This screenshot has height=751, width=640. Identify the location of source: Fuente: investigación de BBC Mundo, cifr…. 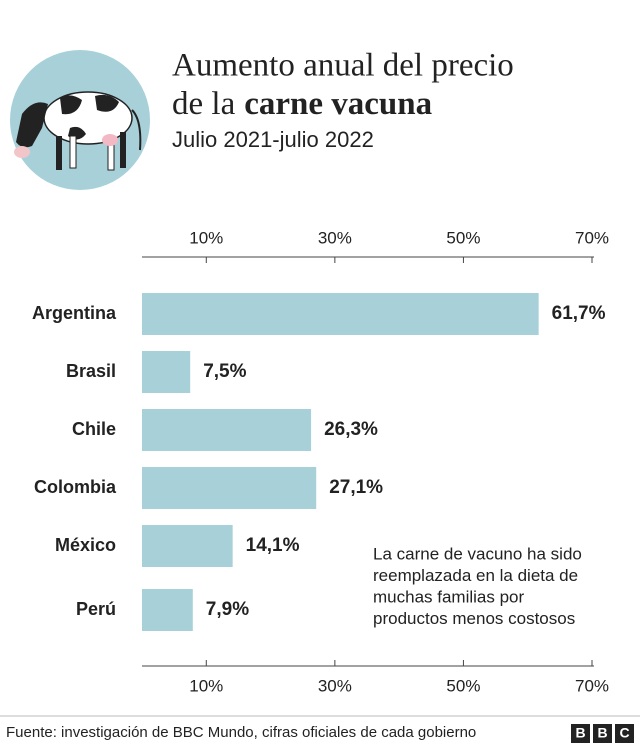
(241, 732).